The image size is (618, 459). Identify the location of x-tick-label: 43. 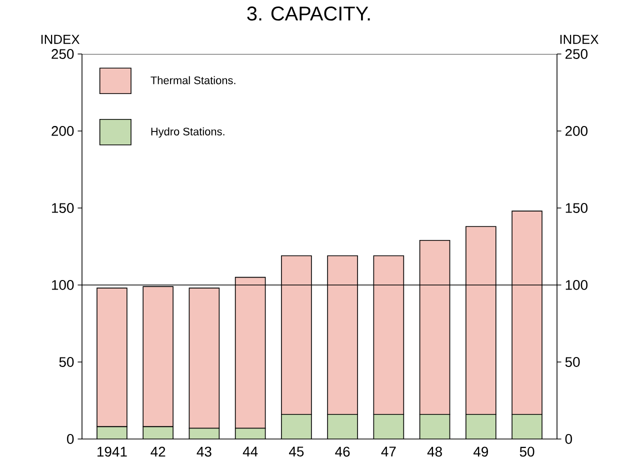
(204, 451).